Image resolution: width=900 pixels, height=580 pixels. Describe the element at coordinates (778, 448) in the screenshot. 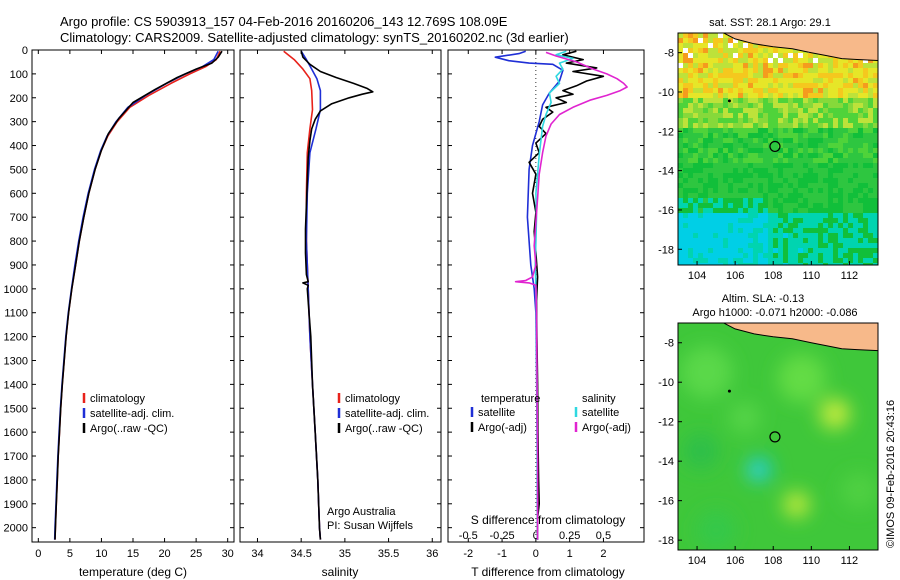

I see `sla-features` at that location.